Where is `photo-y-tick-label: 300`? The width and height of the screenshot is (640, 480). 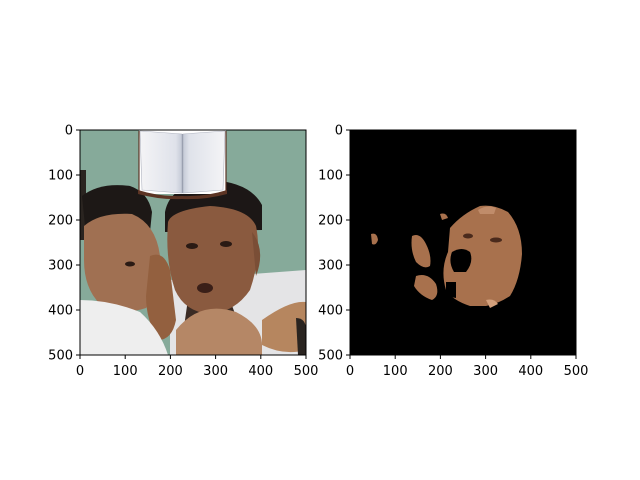 photo-y-tick-label: 300 is located at coordinates (60, 266).